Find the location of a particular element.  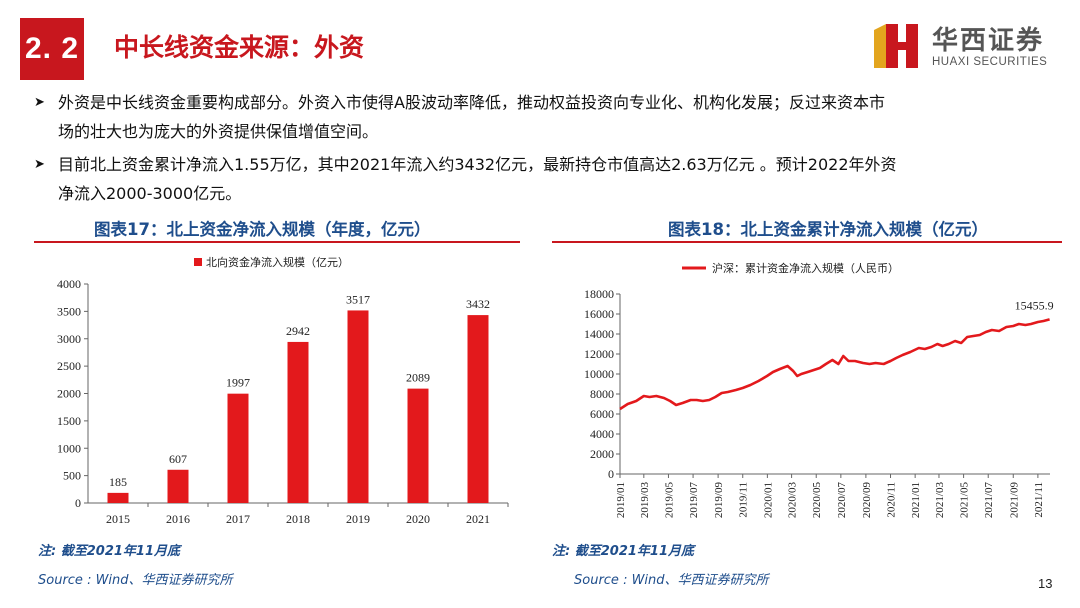

x-tick-label: 2020/09 is located at coordinates (867, 500).